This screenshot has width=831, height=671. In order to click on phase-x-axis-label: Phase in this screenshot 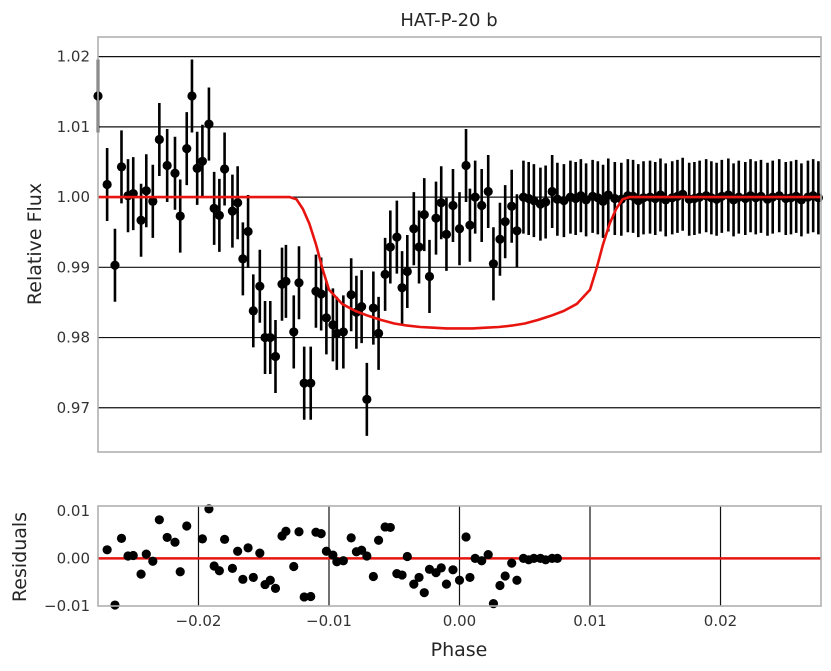, I will do `click(459, 650)`.